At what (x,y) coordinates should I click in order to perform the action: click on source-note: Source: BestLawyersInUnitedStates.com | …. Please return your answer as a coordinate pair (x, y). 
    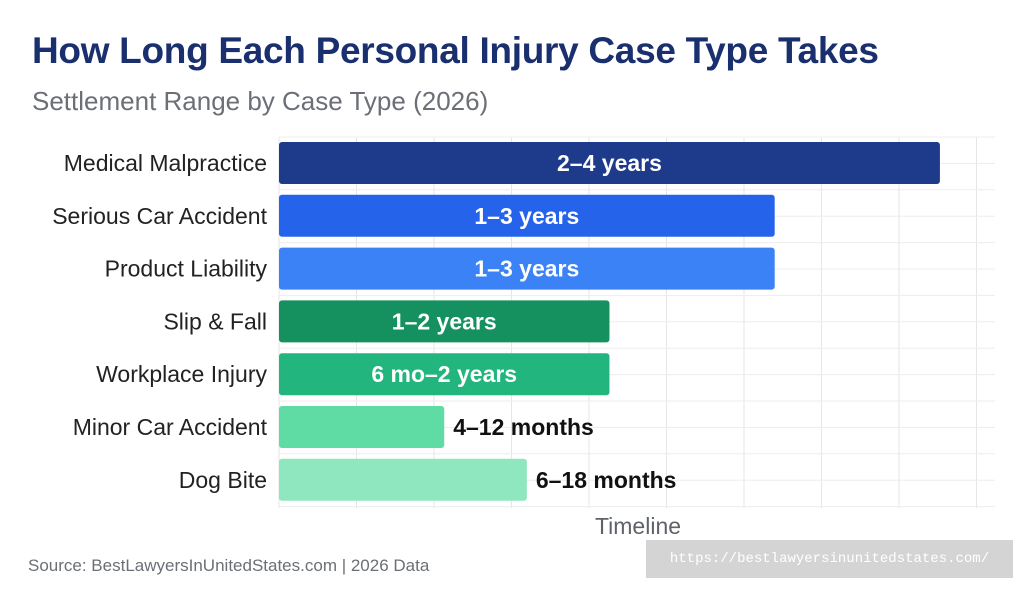
    Looking at the image, I should click on (229, 565).